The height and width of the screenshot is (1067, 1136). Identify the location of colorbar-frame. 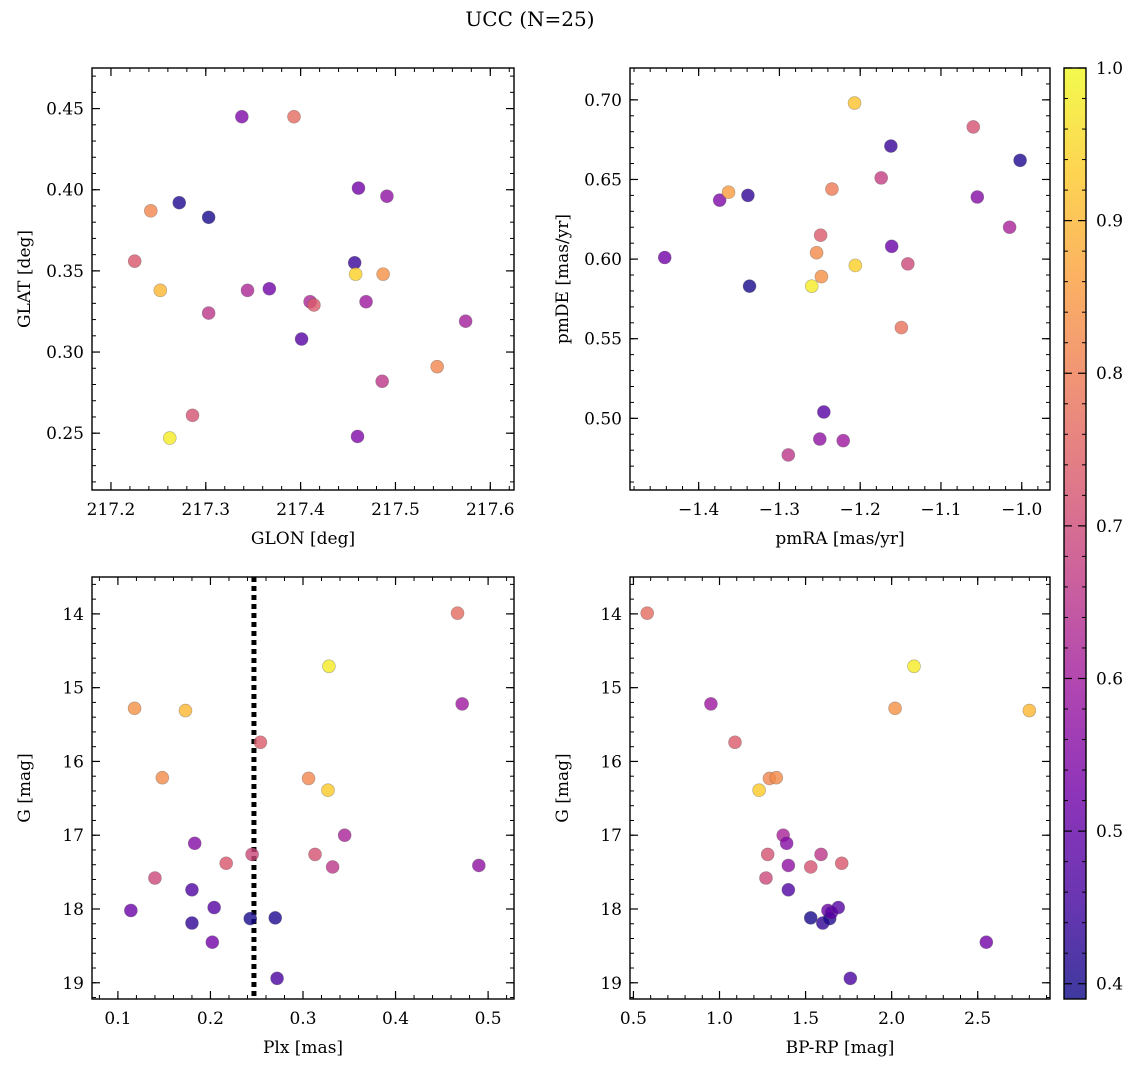
(1075, 533).